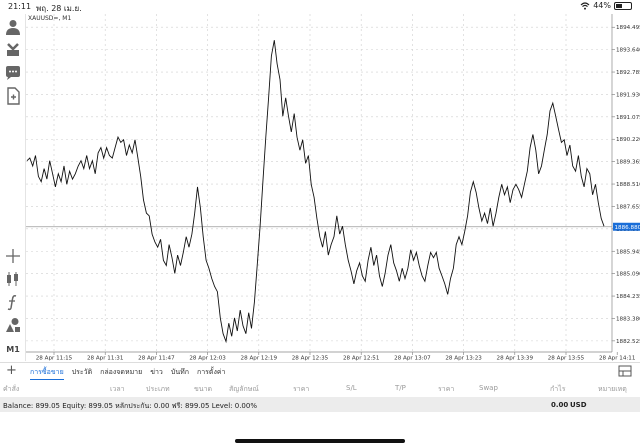 This screenshot has height=447, width=640. I want to click on col-order: คำสั่ง, so click(11, 389).